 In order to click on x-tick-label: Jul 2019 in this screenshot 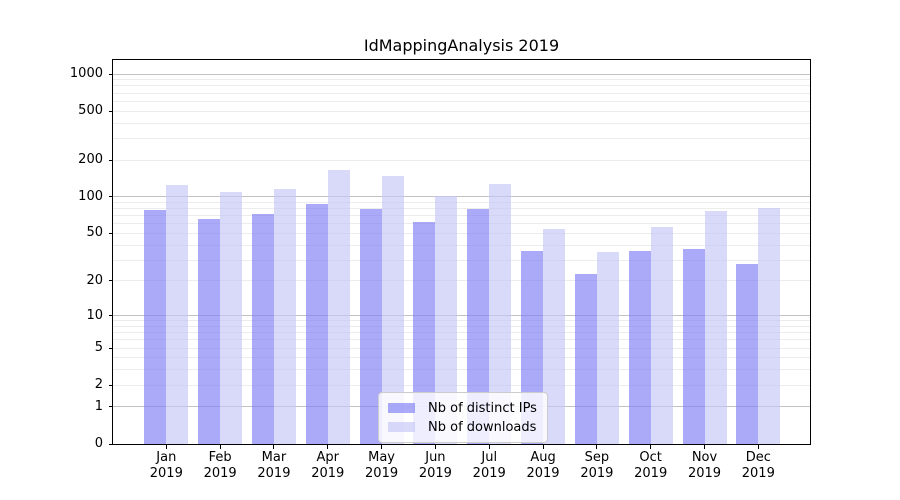, I will do `click(489, 466)`.